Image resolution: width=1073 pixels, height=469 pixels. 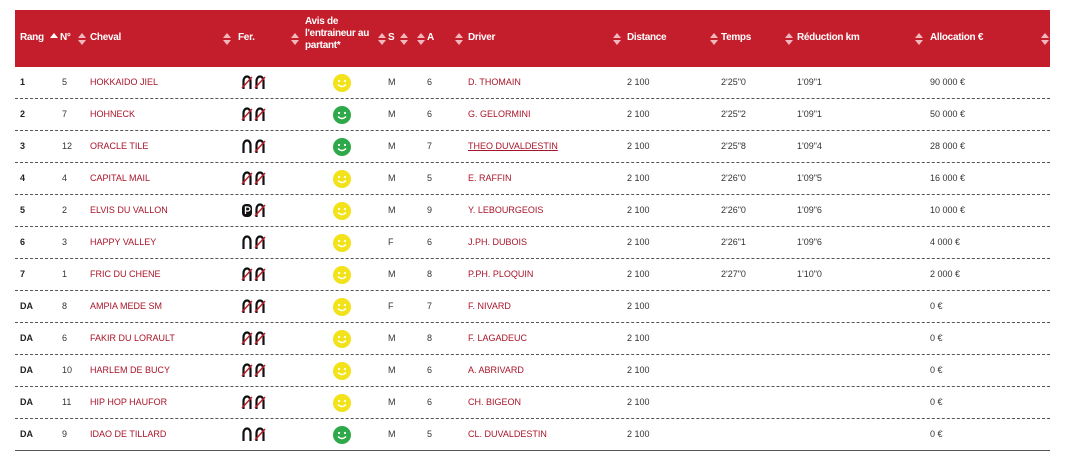 What do you see at coordinates (948, 210) in the screenshot?
I see `cell-allocation: 10 000 €` at bounding box center [948, 210].